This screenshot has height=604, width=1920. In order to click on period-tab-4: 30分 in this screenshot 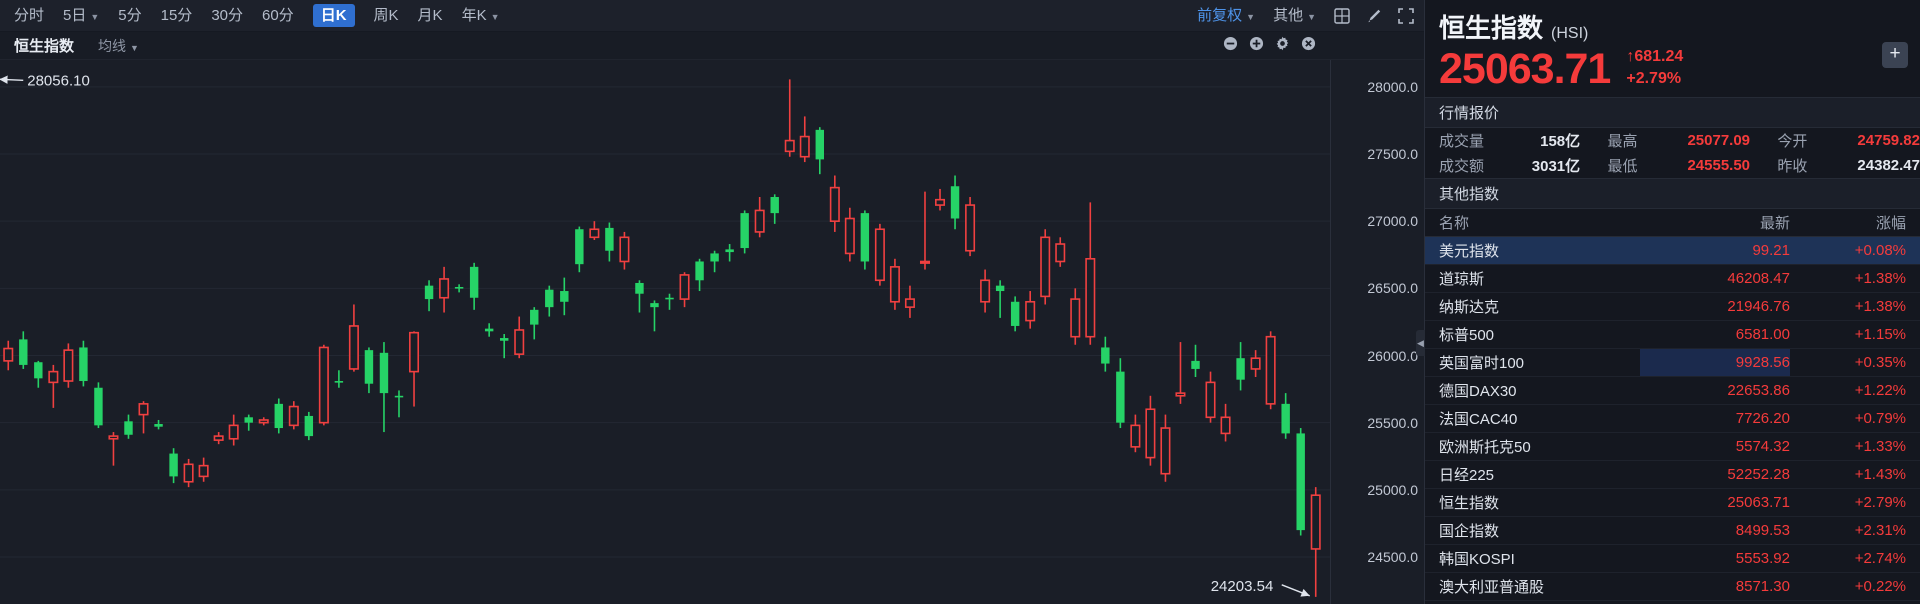, I will do `click(227, 15)`.